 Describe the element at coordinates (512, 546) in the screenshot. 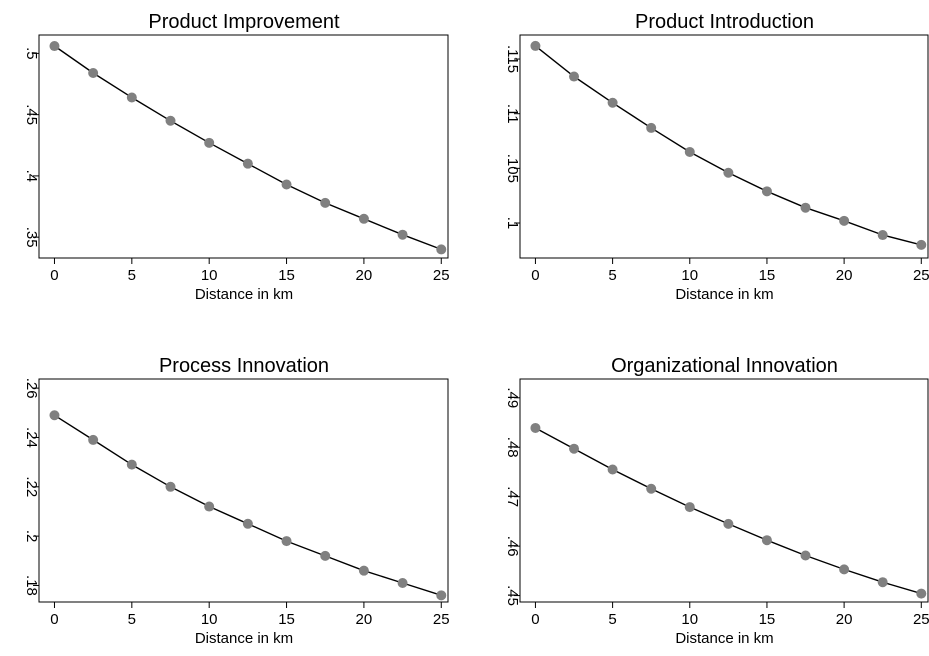

I see `y-tick-label: .46` at that location.